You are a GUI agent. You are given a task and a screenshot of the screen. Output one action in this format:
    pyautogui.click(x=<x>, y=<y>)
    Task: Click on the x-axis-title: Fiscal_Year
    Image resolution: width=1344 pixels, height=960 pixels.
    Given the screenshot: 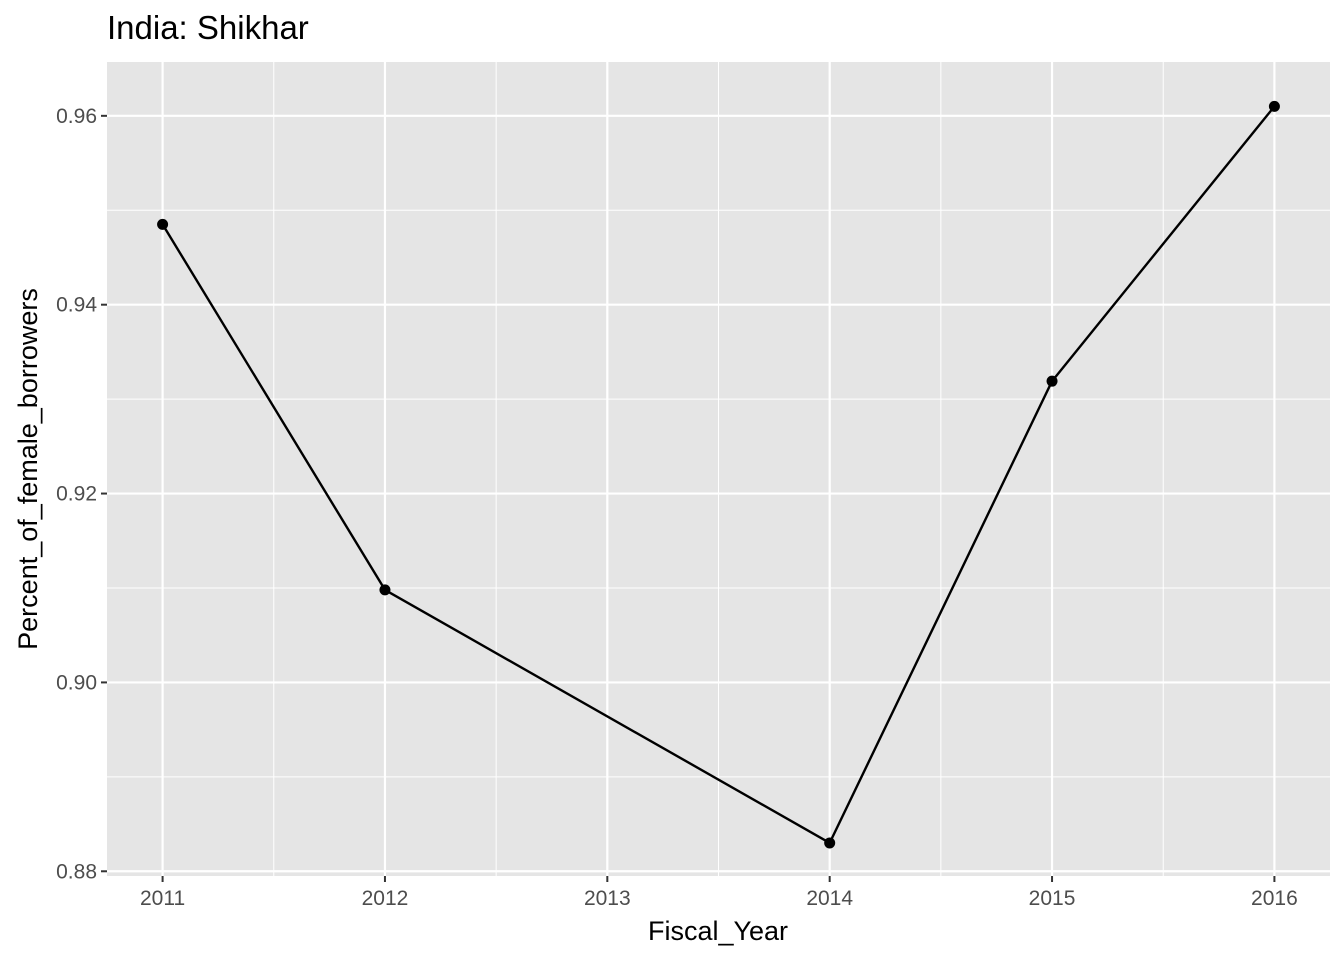 What is the action you would take?
    pyautogui.click(x=718, y=931)
    